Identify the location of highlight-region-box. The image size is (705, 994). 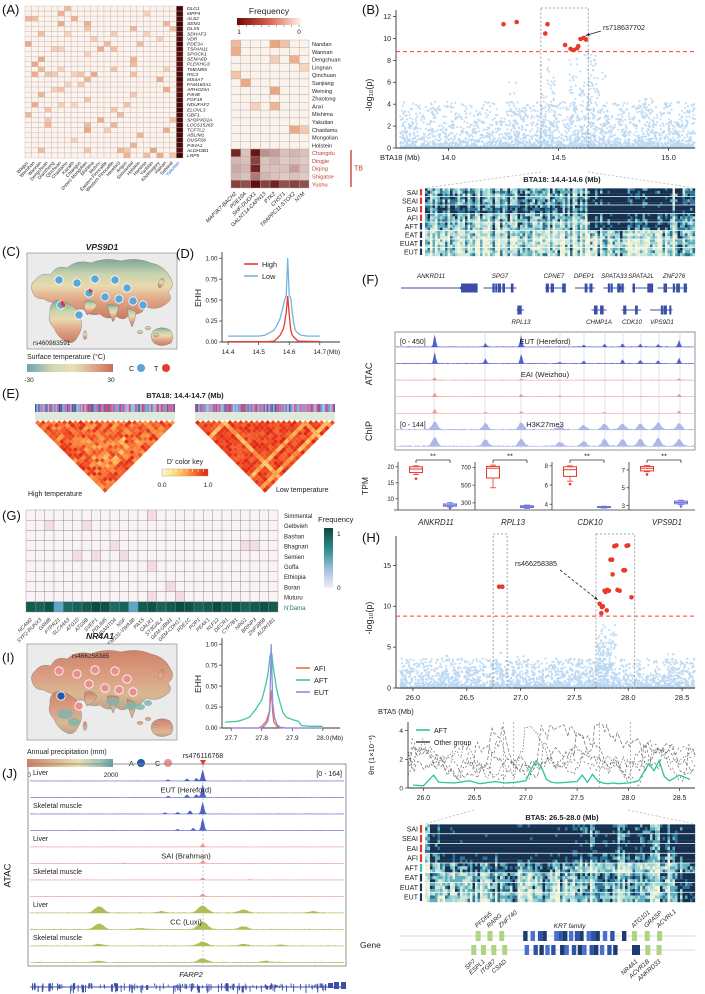
(615, 611).